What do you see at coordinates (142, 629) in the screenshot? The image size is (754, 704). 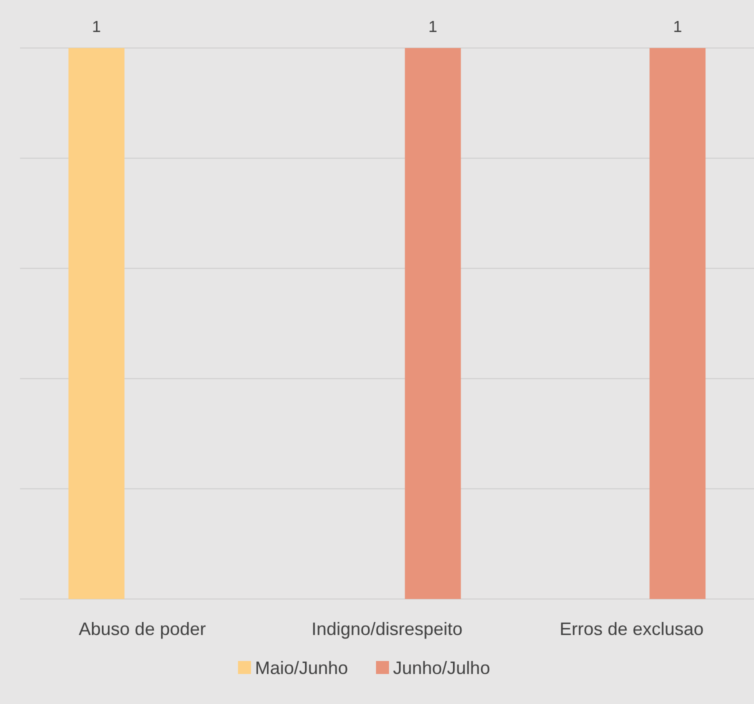 I see `x-tick-label: Abuso de poder` at bounding box center [142, 629].